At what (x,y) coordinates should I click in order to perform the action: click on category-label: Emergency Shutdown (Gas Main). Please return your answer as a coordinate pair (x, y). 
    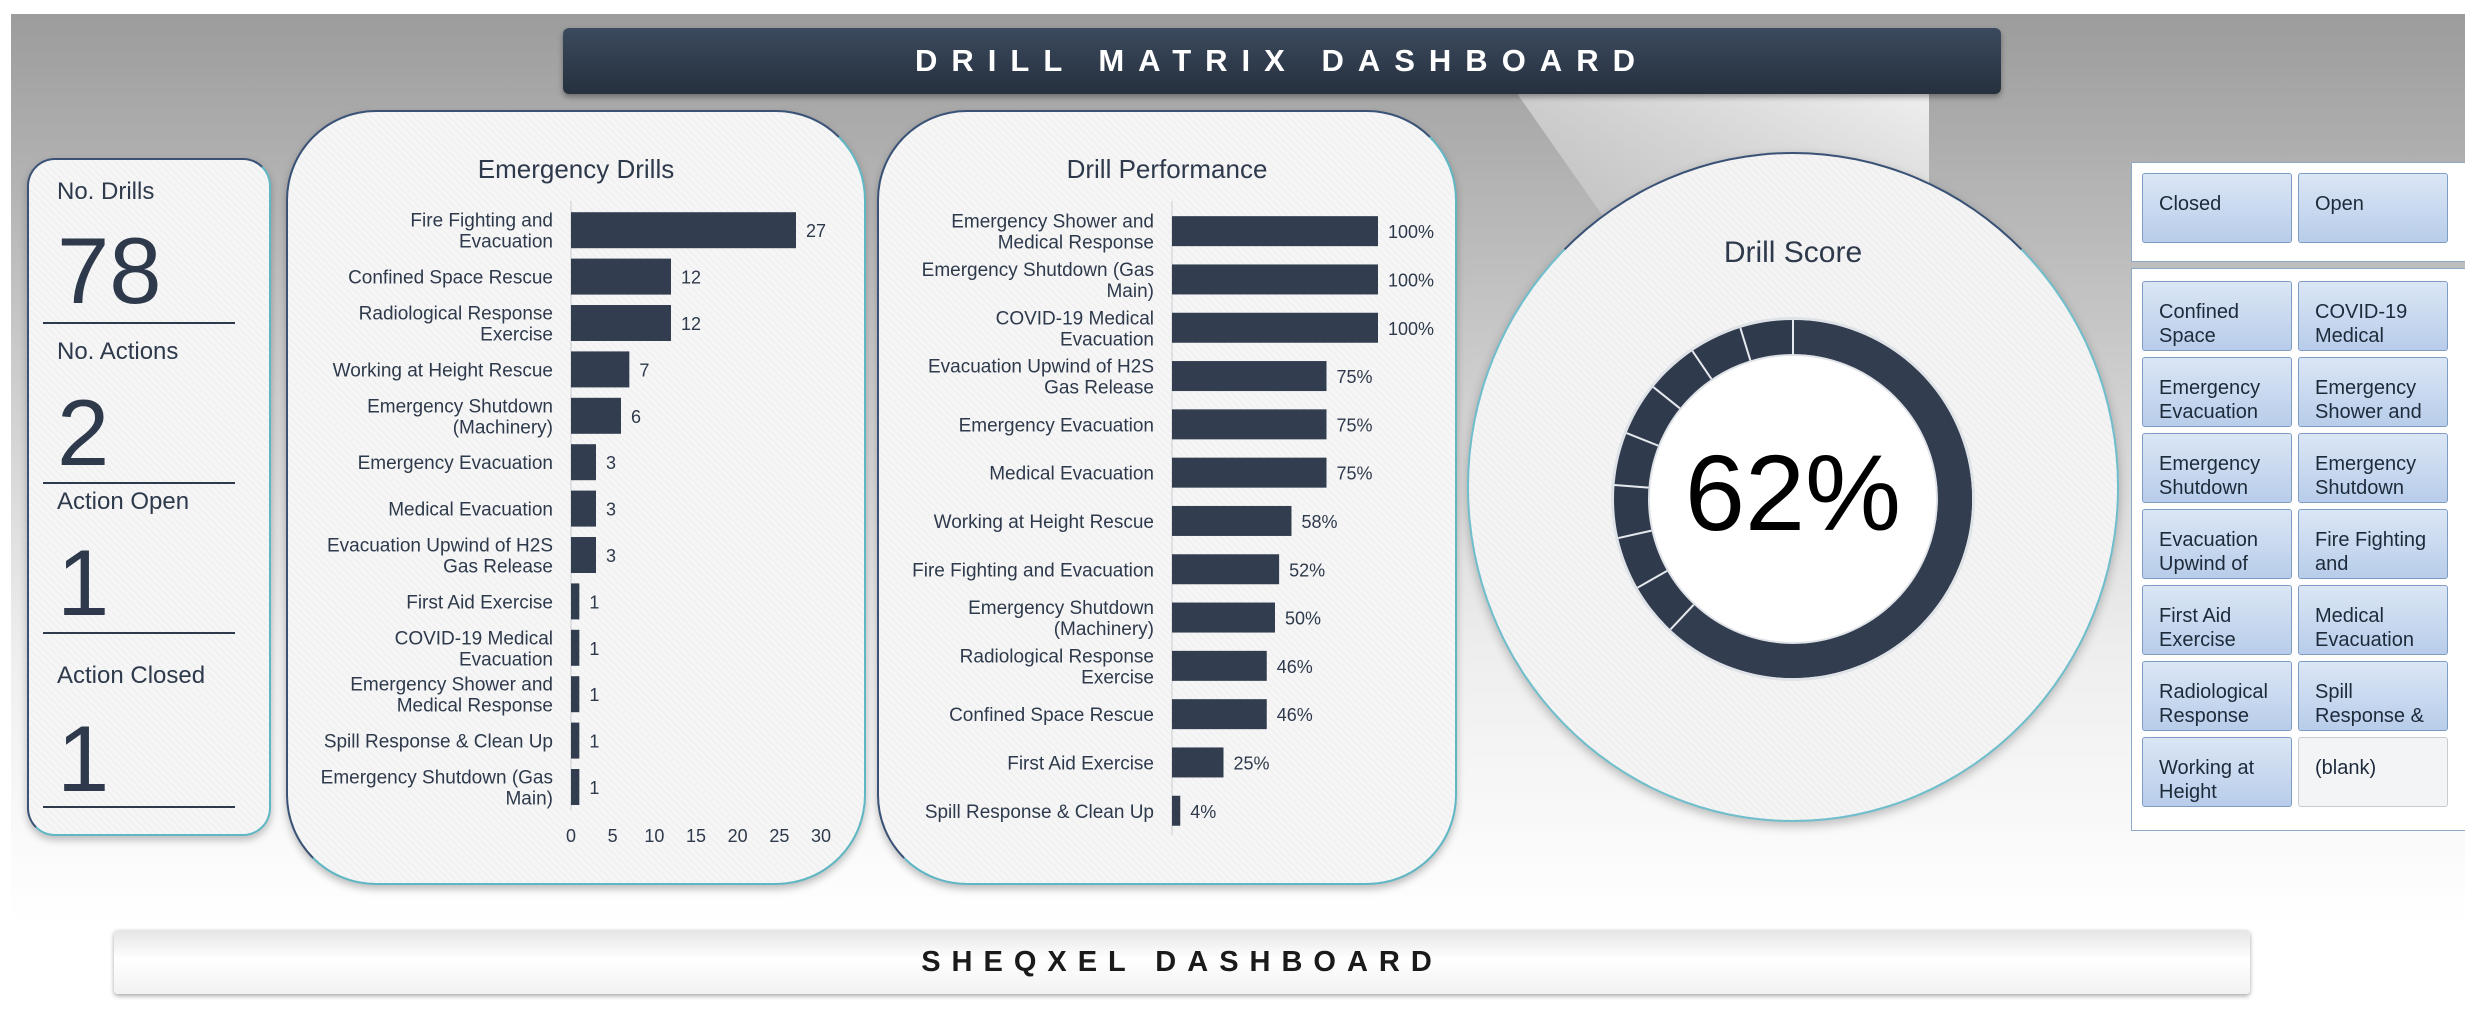
    Looking at the image, I should click on (1038, 281).